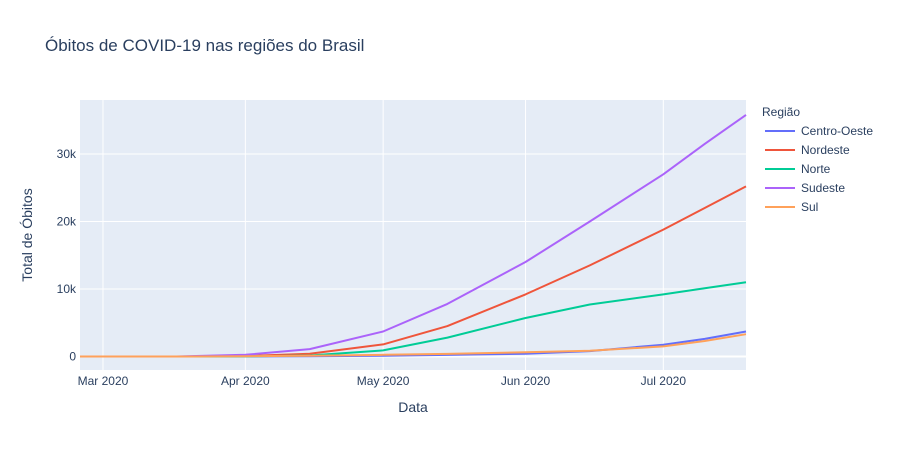 Image resolution: width=898 pixels, height=450 pixels. What do you see at coordinates (816, 169) in the screenshot?
I see `legend-label: Norte` at bounding box center [816, 169].